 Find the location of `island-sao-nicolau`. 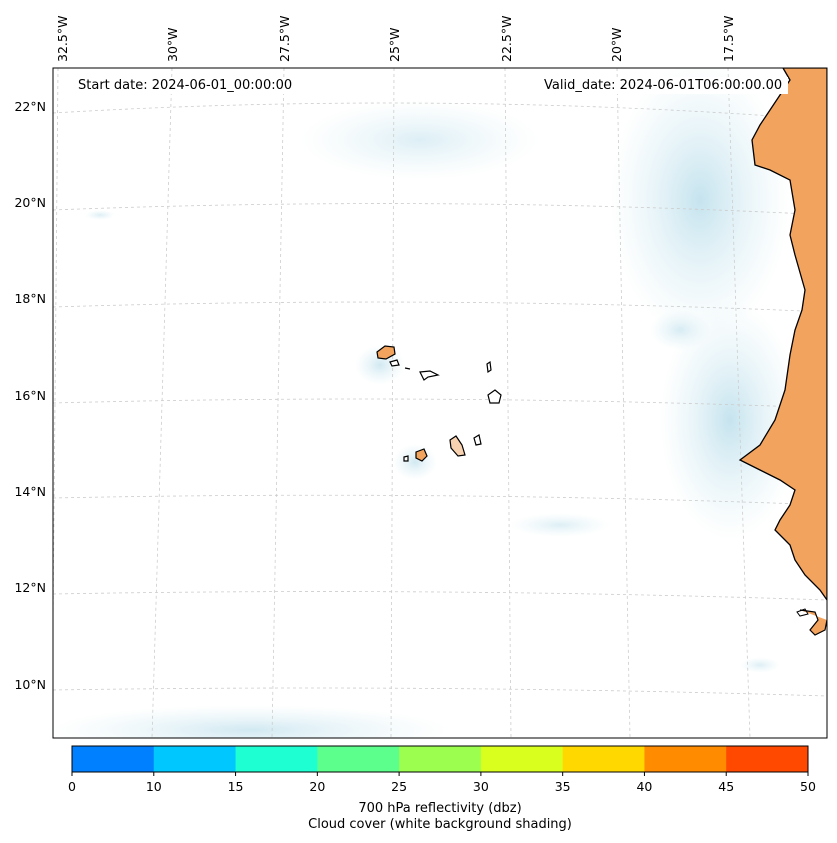

island-sao-nicolau is located at coordinates (429, 375).